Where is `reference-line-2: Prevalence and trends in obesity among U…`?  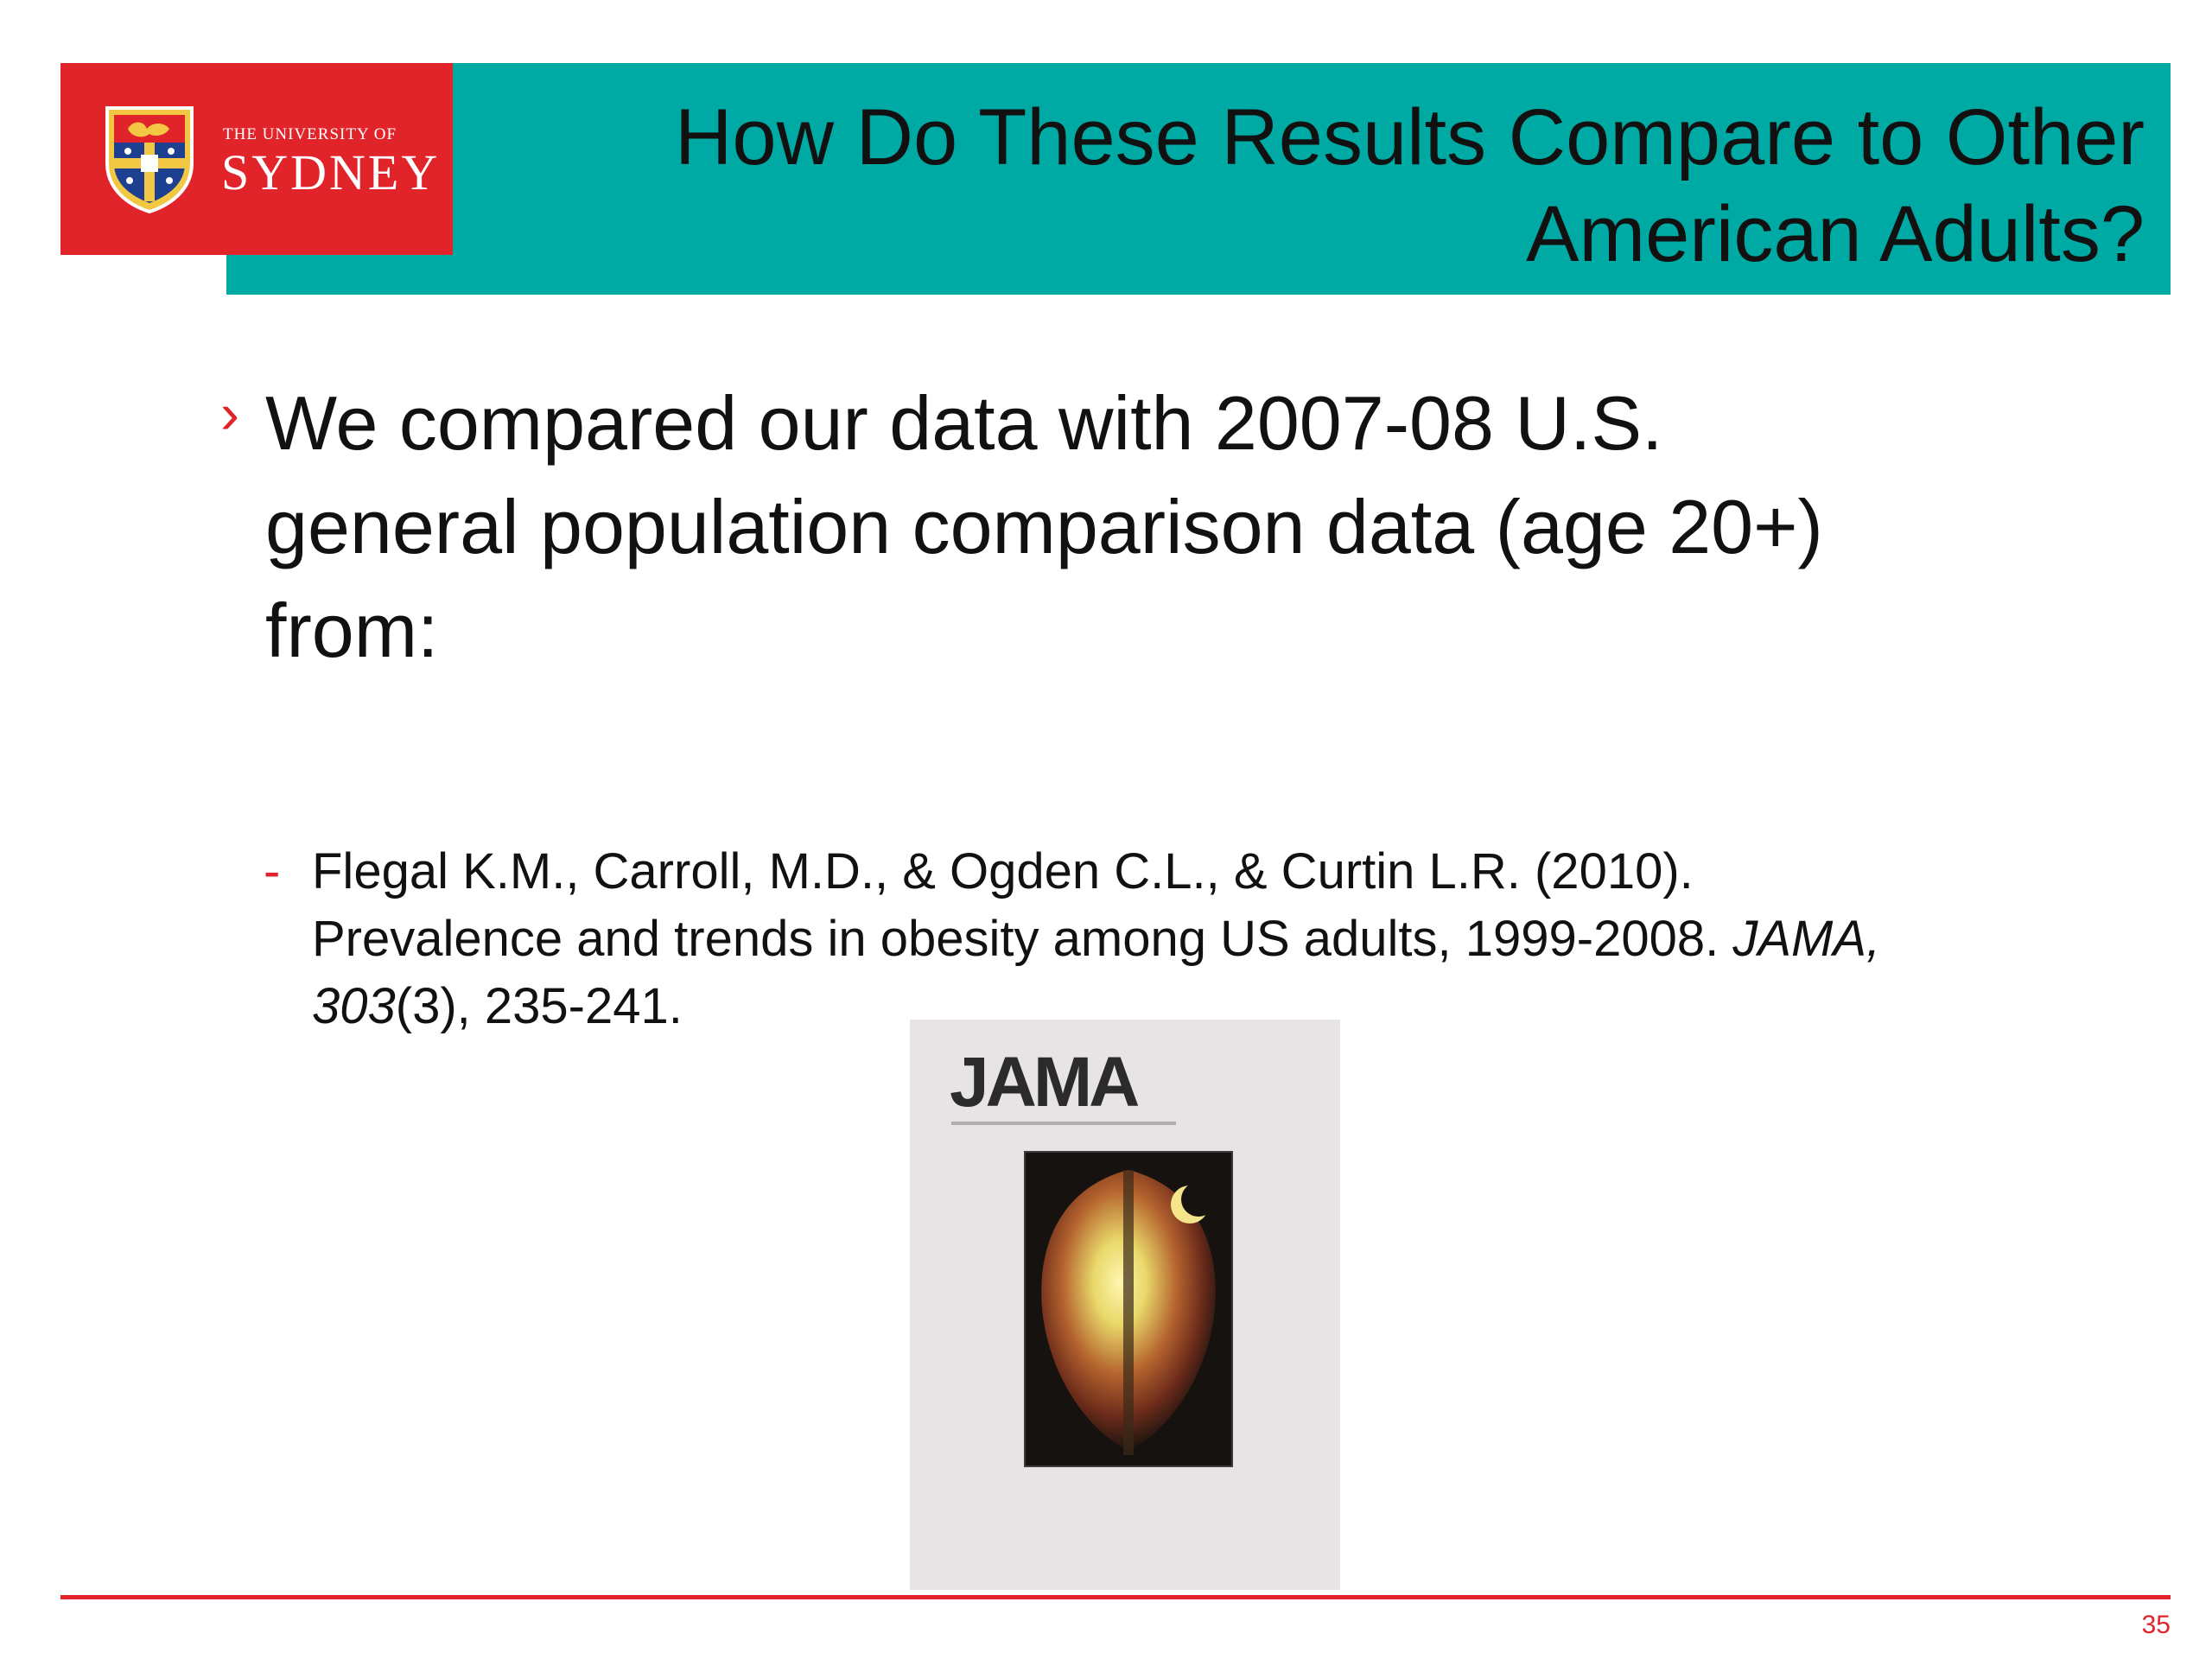 reference-line-2: Prevalence and trends in obesity among U… is located at coordinates (1216, 940).